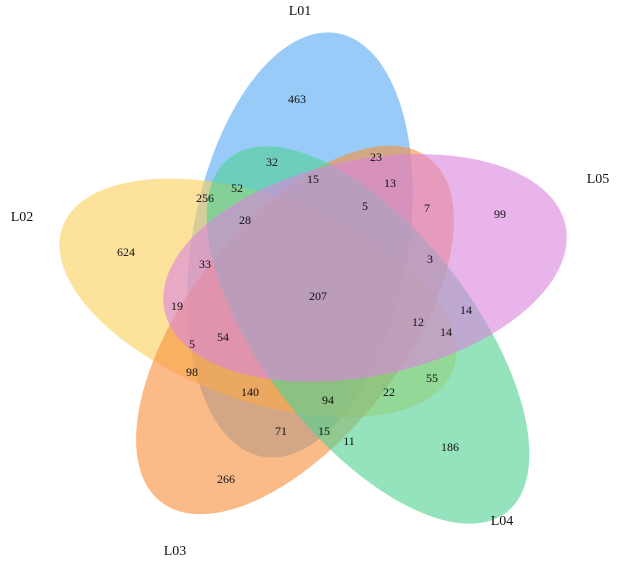 The height and width of the screenshot is (564, 624). Describe the element at coordinates (126, 252) in the screenshot. I see `region-count: 624` at that location.